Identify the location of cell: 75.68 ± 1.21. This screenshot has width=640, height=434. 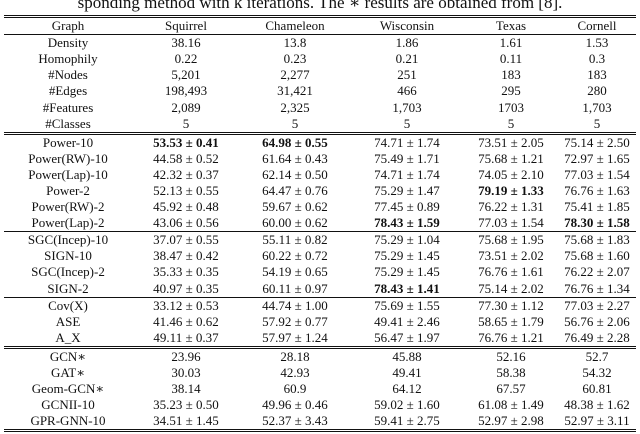
(511, 158).